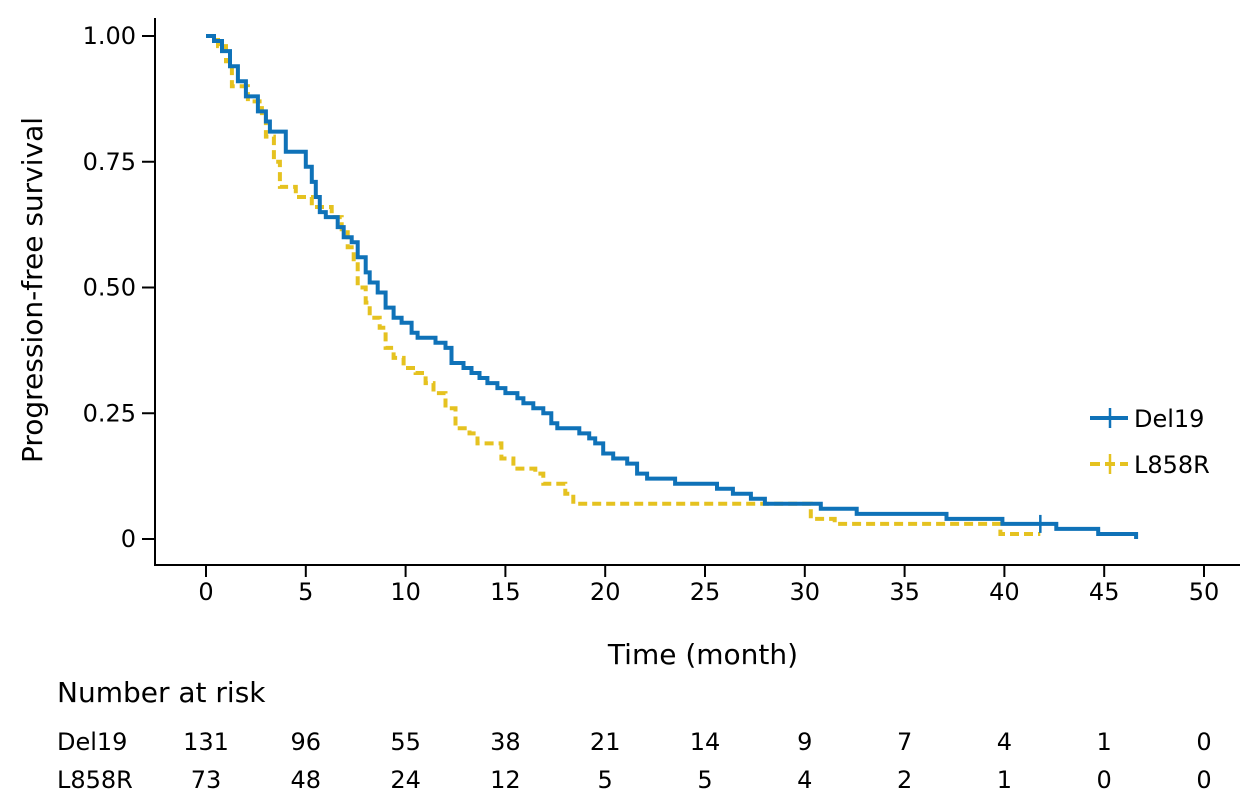 This screenshot has width=1260, height=812. I want to click on legend-label-l858r: L858R, so click(1172, 465).